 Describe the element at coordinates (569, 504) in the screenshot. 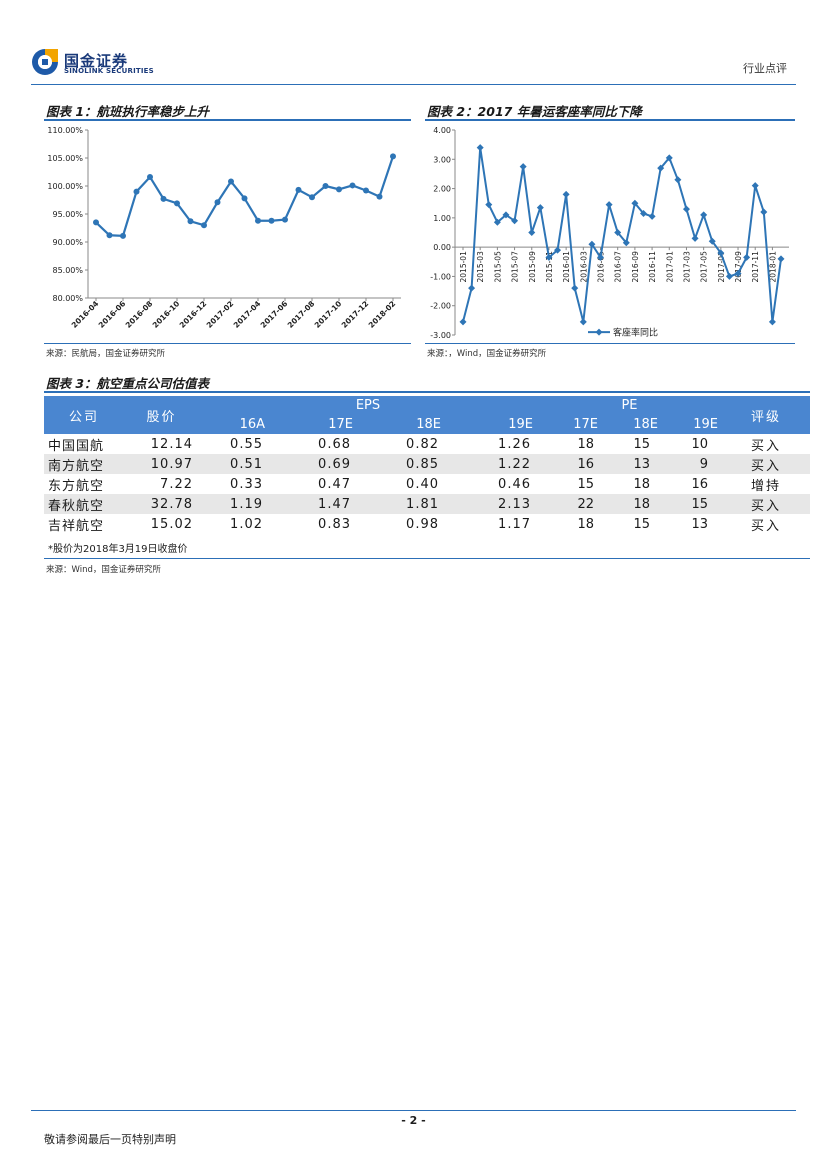

I see `pe-cell: 22` at that location.